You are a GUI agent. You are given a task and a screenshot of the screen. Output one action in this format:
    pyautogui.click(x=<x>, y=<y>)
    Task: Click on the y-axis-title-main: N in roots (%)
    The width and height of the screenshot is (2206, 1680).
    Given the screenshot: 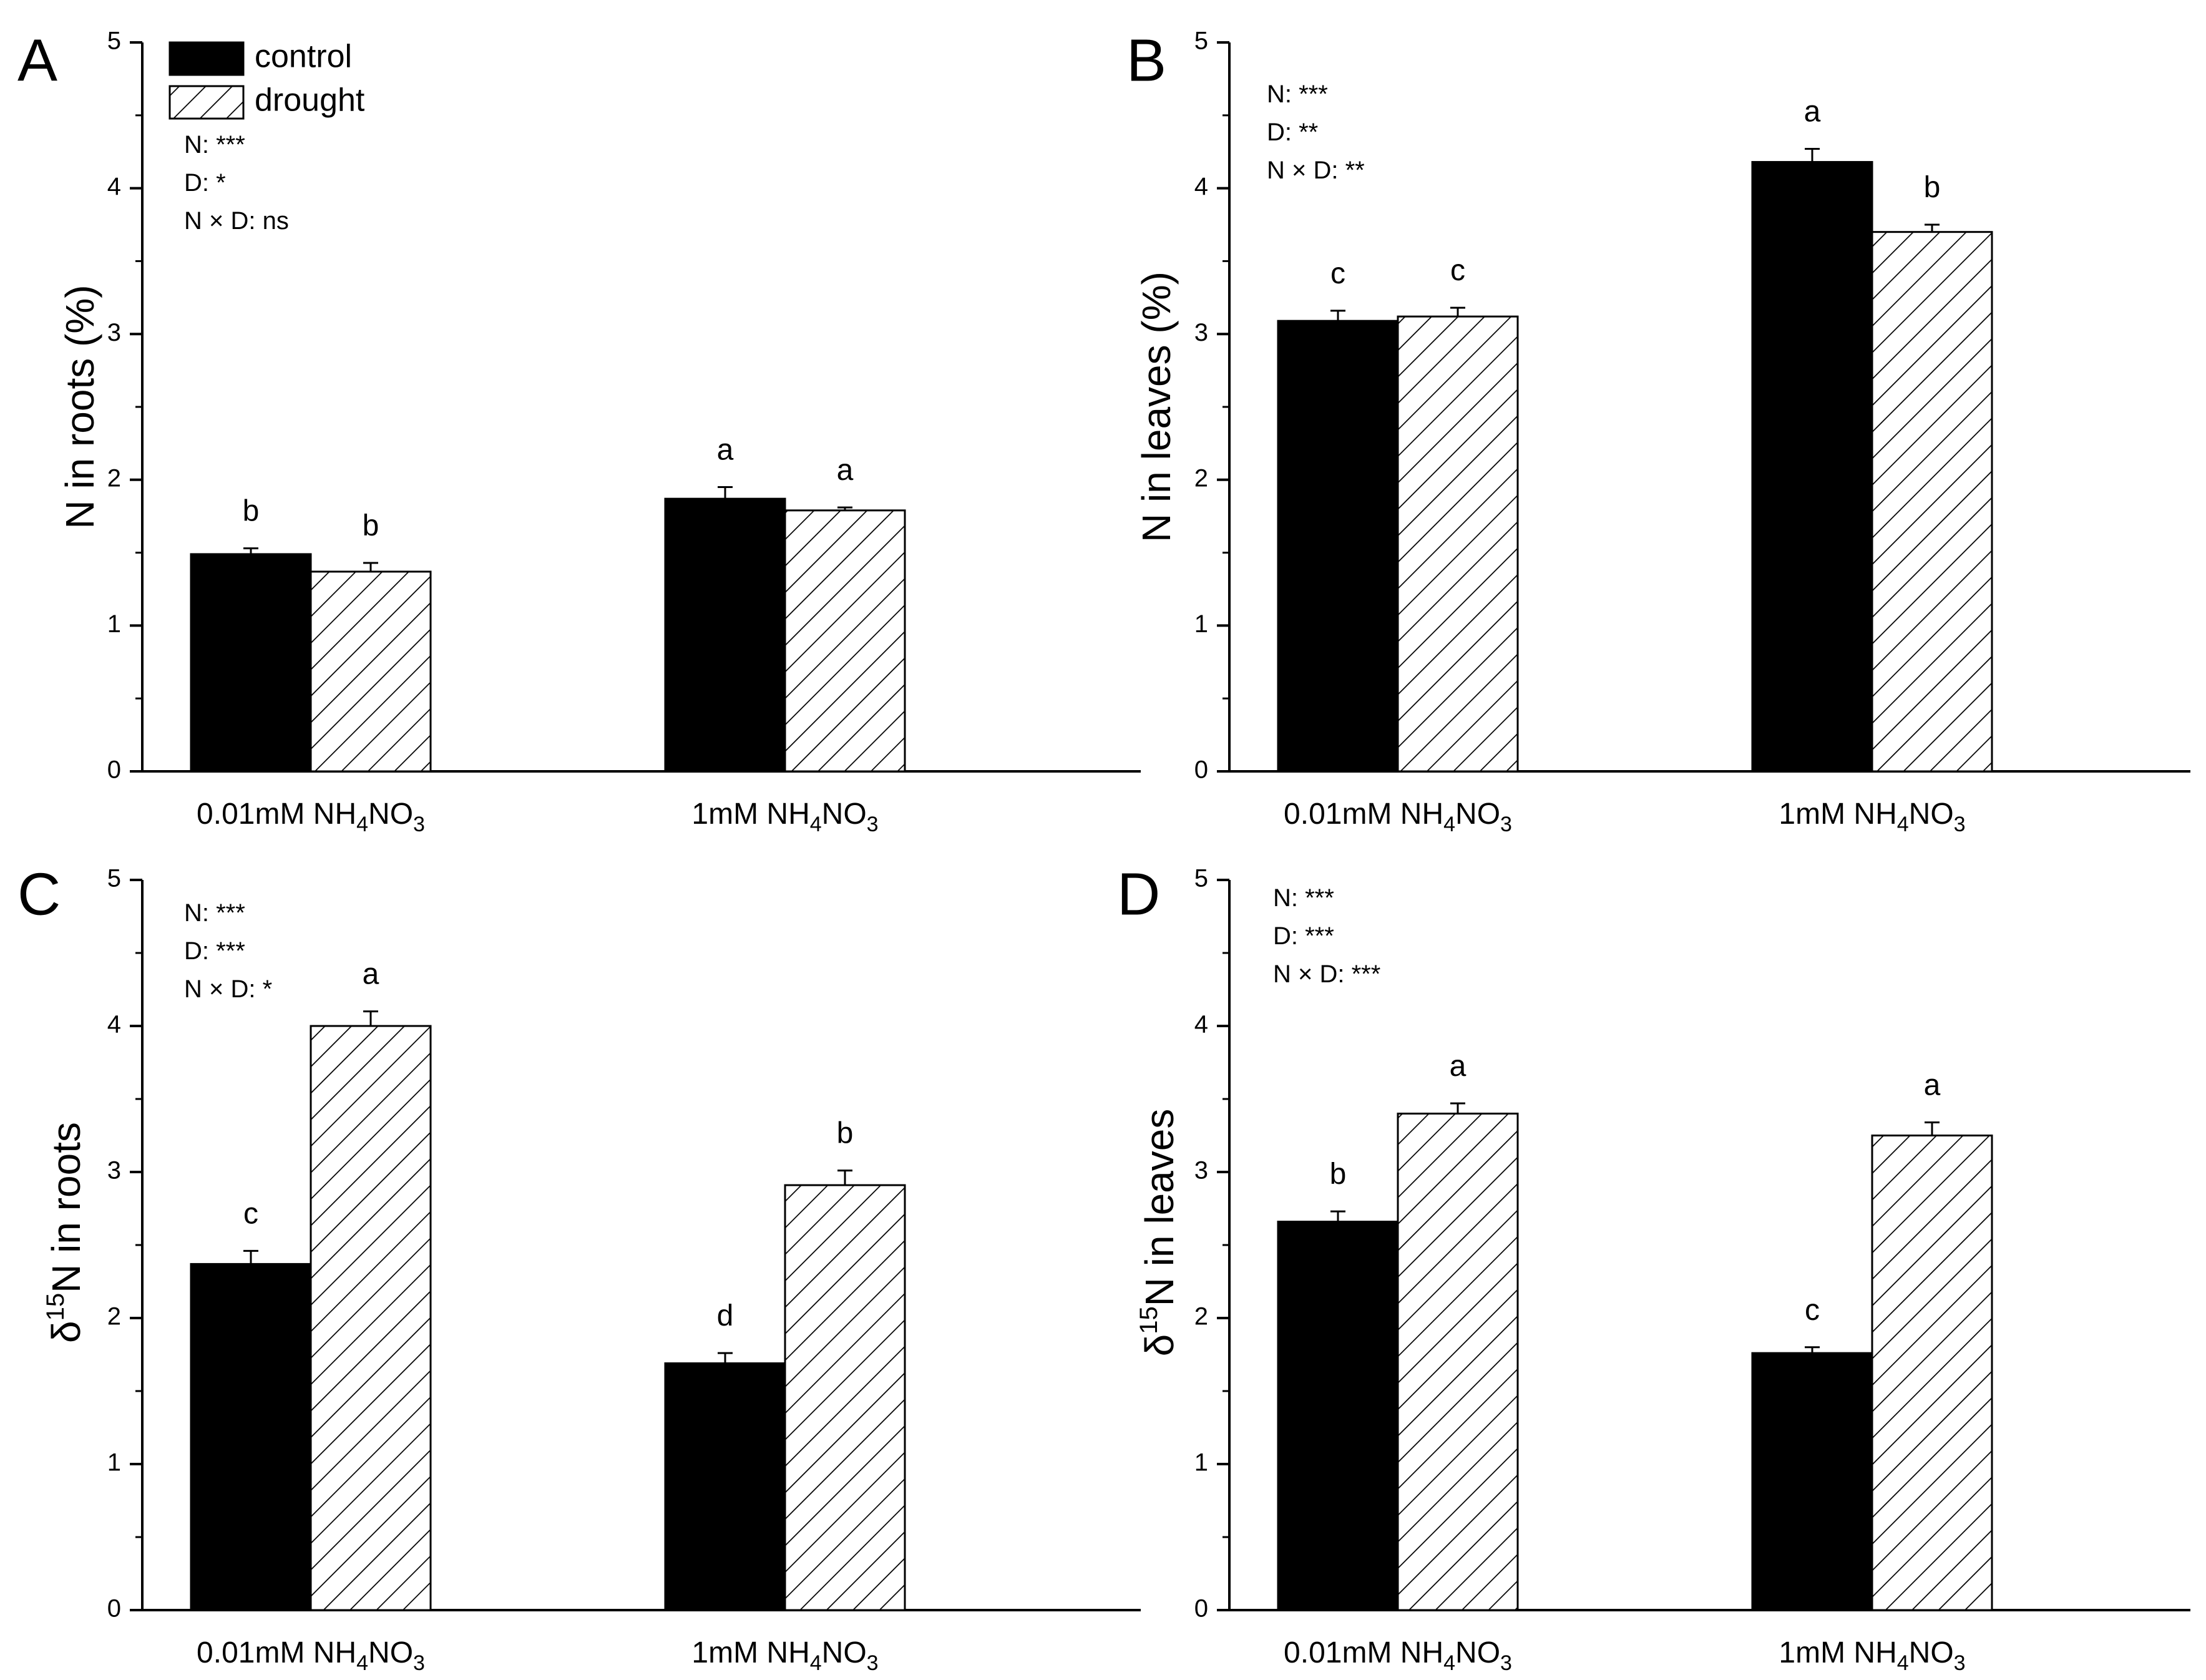 What is the action you would take?
    pyautogui.click(x=79, y=407)
    